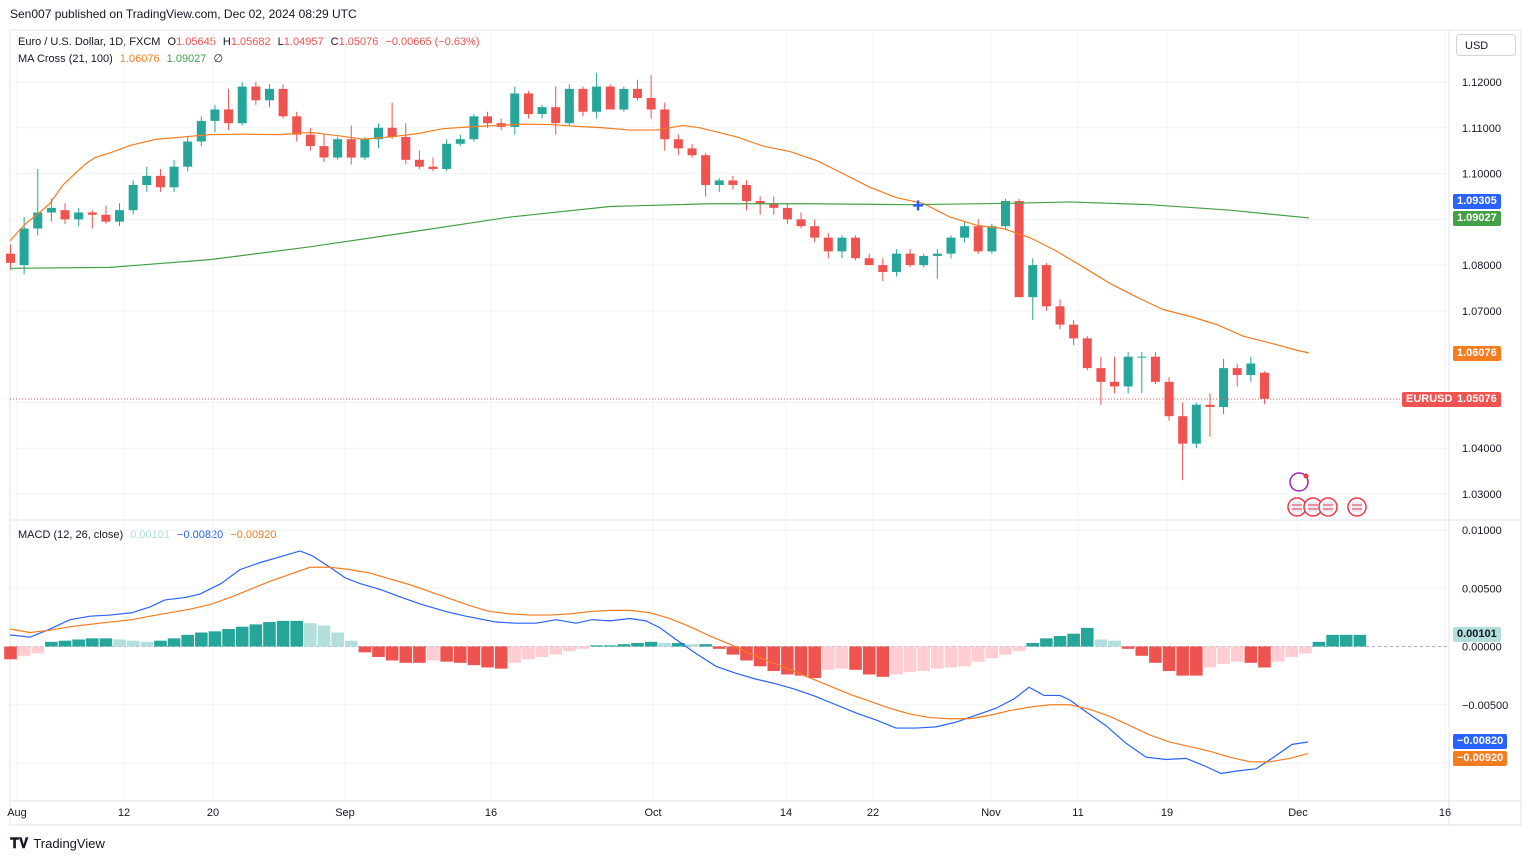 The image size is (1531, 861). What do you see at coordinates (1480, 741) in the screenshot?
I see `macd-line-tag: −0.00820` at bounding box center [1480, 741].